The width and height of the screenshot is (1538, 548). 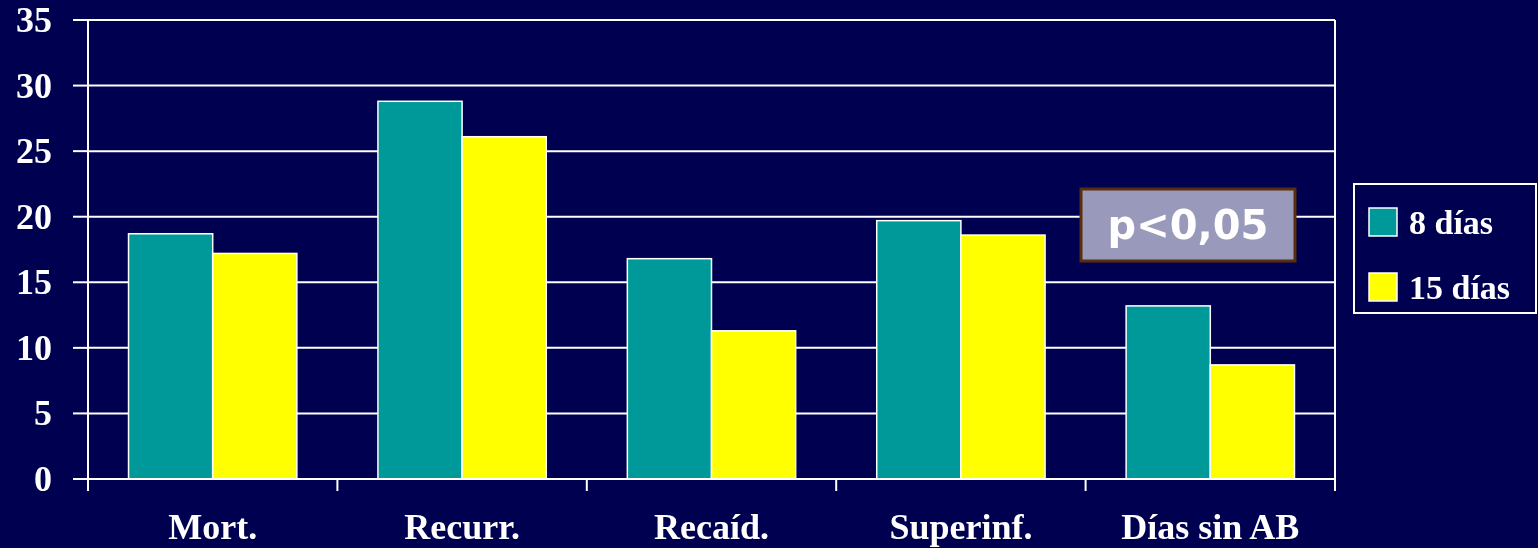 What do you see at coordinates (1451, 222) in the screenshot?
I see `legend-label: 8 días` at bounding box center [1451, 222].